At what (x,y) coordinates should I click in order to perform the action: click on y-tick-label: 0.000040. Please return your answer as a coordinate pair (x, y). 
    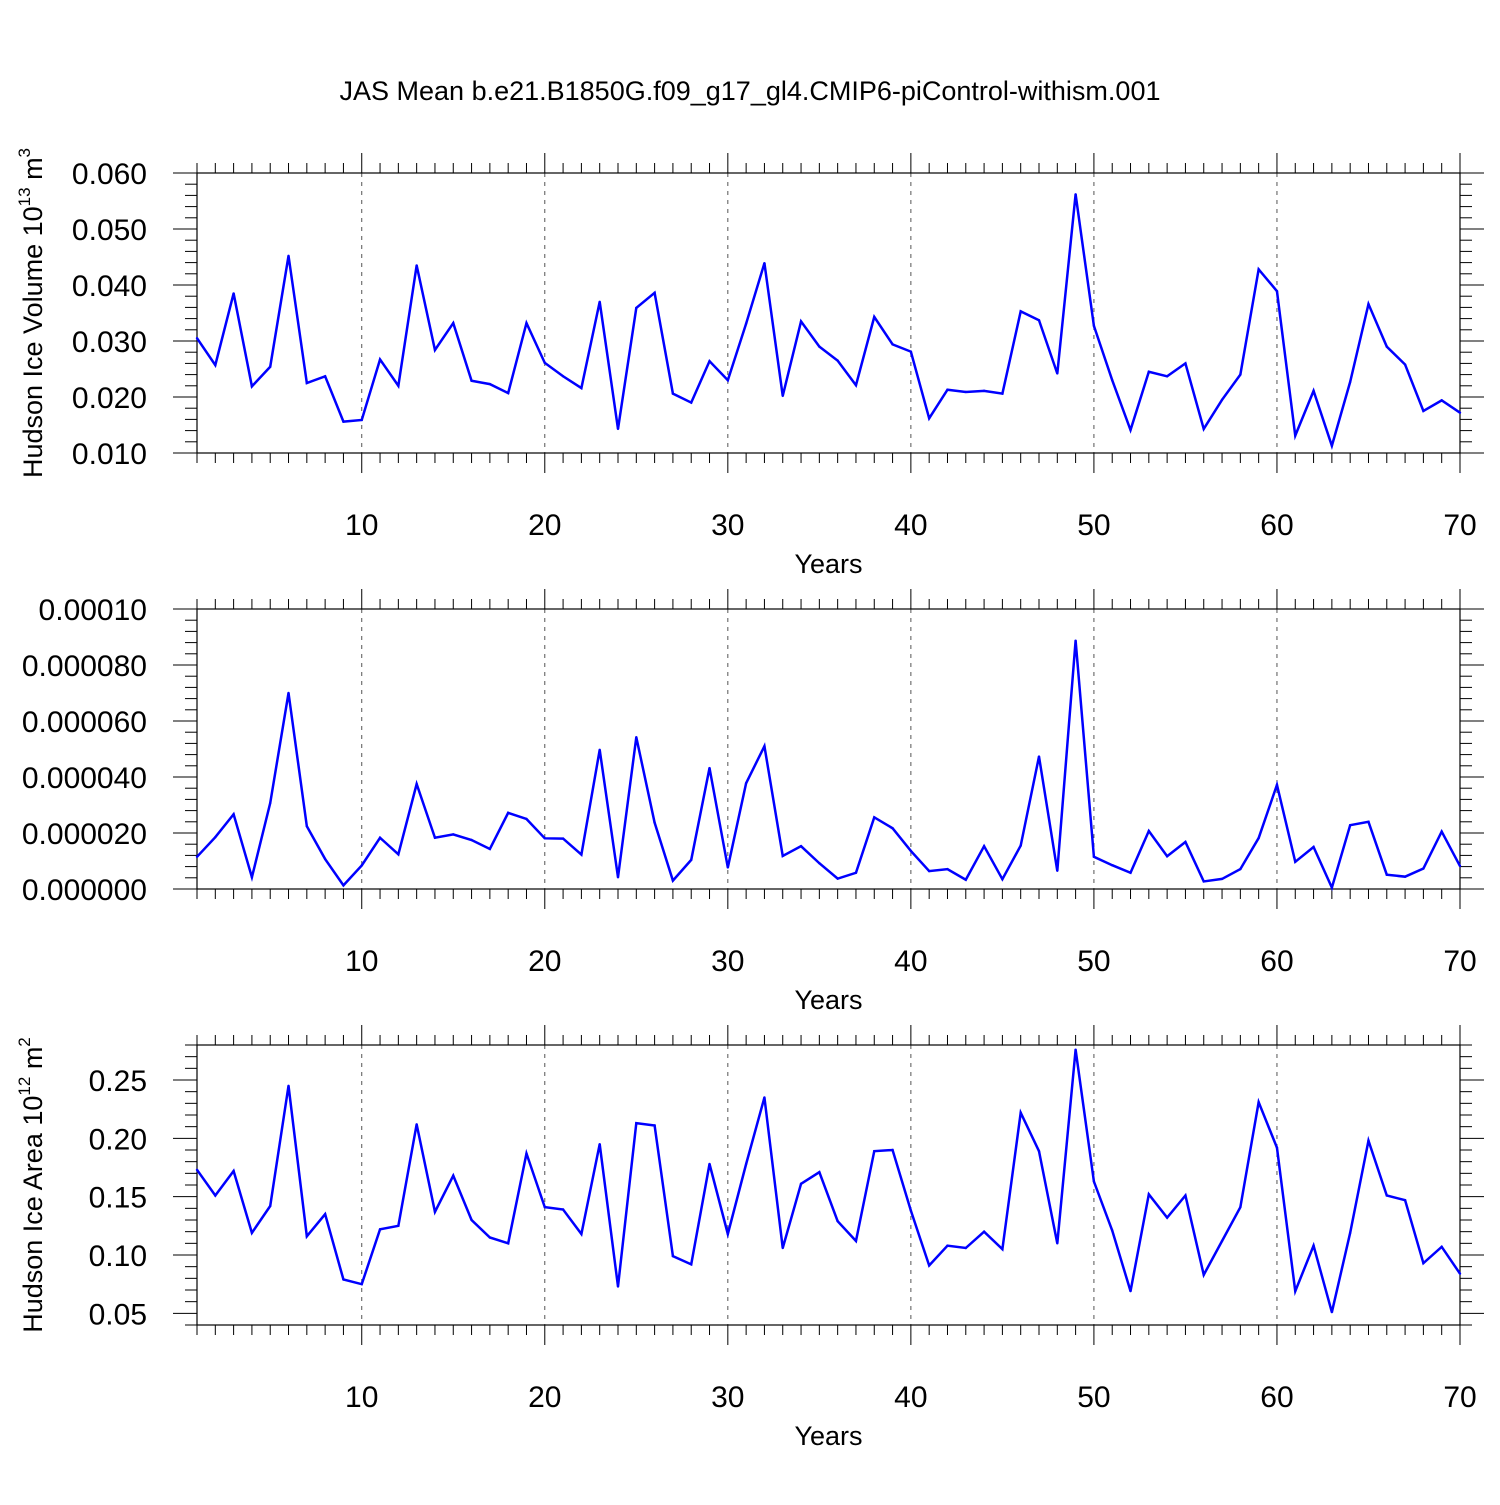
    Looking at the image, I should click on (84, 778).